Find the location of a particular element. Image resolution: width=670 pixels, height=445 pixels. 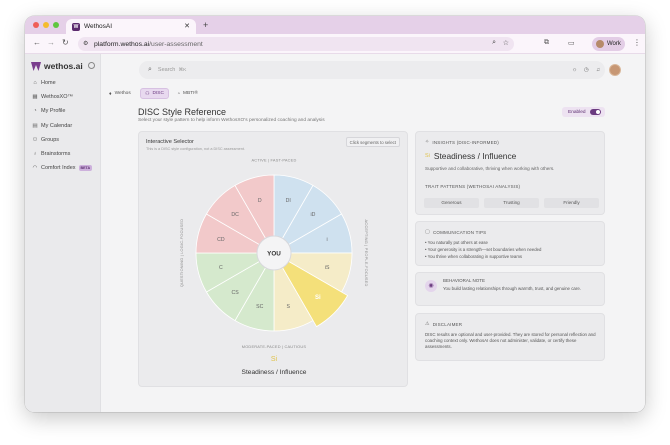

clock-icon: ◷ is located at coordinates (586, 70).